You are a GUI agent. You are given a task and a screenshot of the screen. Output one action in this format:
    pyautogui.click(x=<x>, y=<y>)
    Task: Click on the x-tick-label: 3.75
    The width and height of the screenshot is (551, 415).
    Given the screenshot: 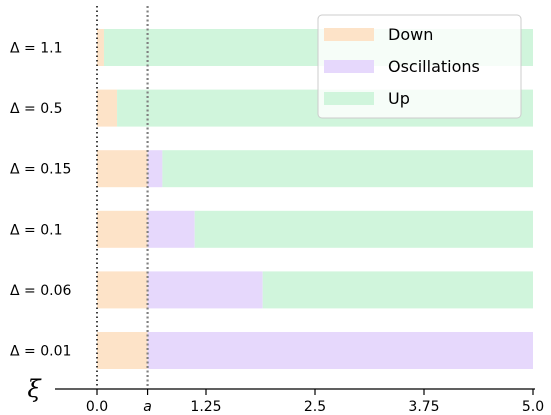 What is the action you would take?
    pyautogui.click(x=423, y=407)
    